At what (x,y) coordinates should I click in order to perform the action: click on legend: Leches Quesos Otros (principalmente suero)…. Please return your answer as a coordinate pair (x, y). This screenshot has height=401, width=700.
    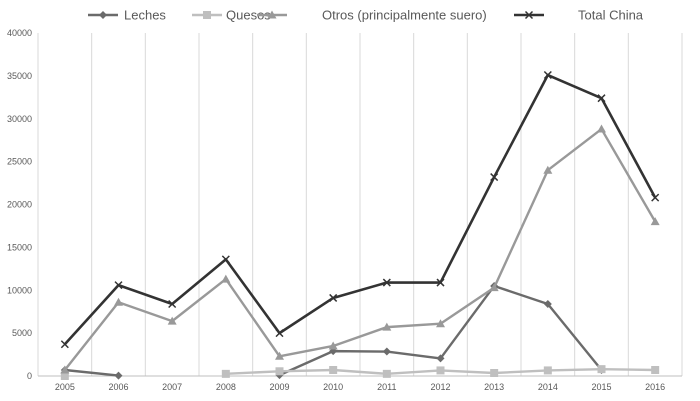
    Looking at the image, I should click on (366, 15).